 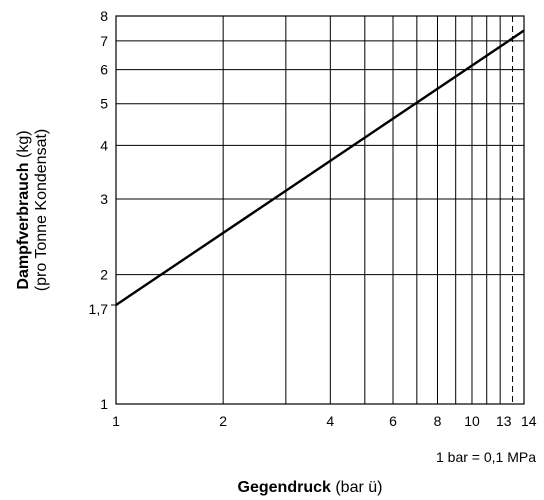 What do you see at coordinates (529, 421) in the screenshot?
I see `x-tick-label: 14` at bounding box center [529, 421].